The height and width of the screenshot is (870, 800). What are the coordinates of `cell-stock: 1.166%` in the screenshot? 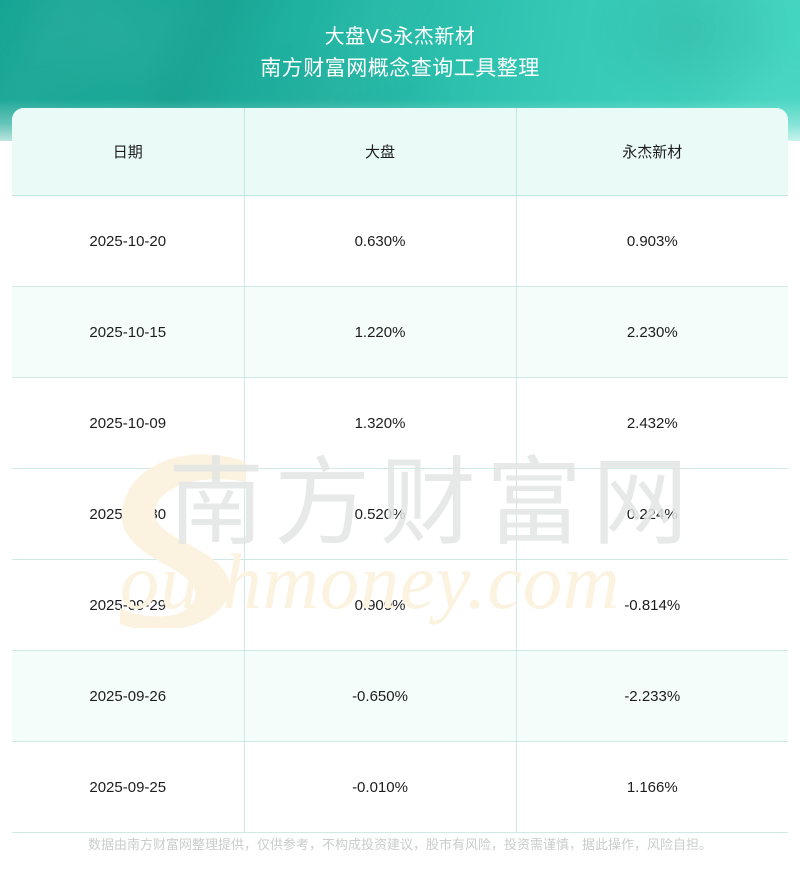 It's located at (652, 787).